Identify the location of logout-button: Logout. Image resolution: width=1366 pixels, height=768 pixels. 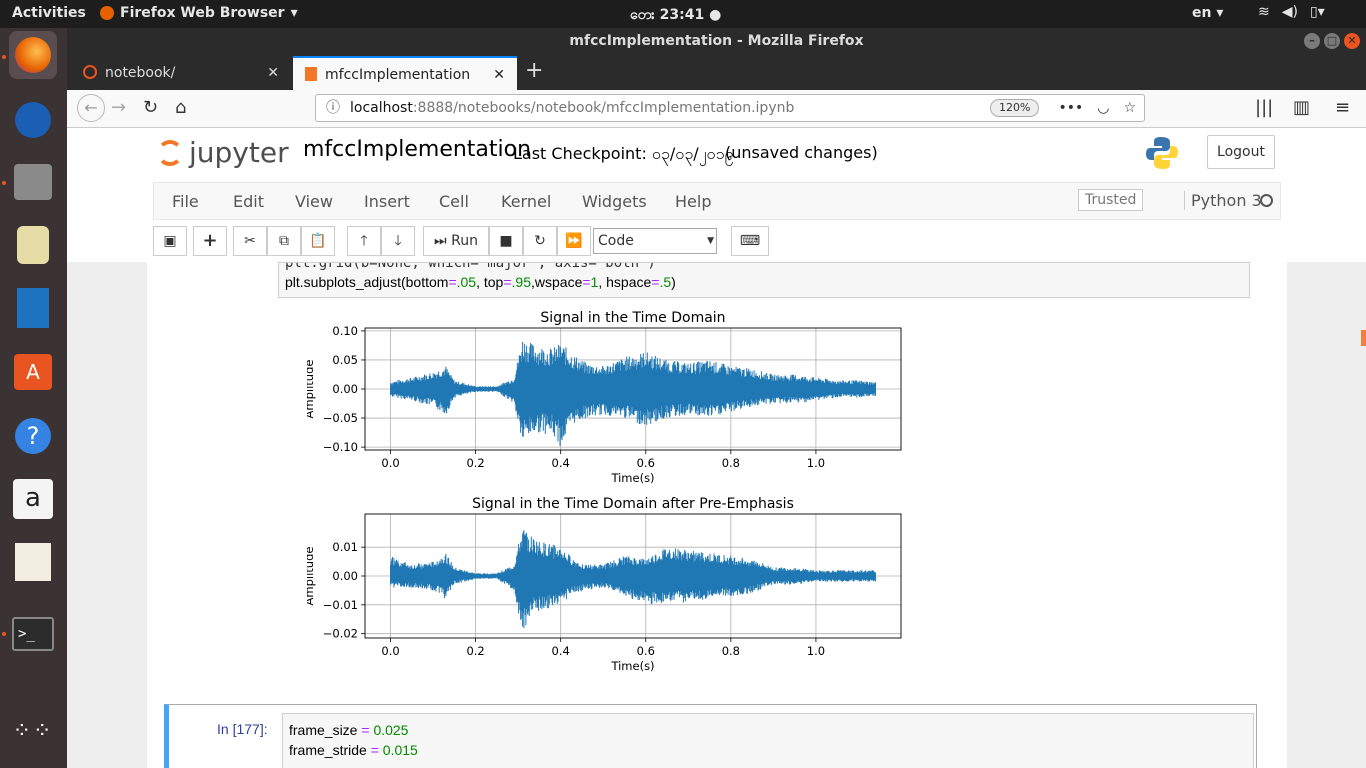
(1241, 152).